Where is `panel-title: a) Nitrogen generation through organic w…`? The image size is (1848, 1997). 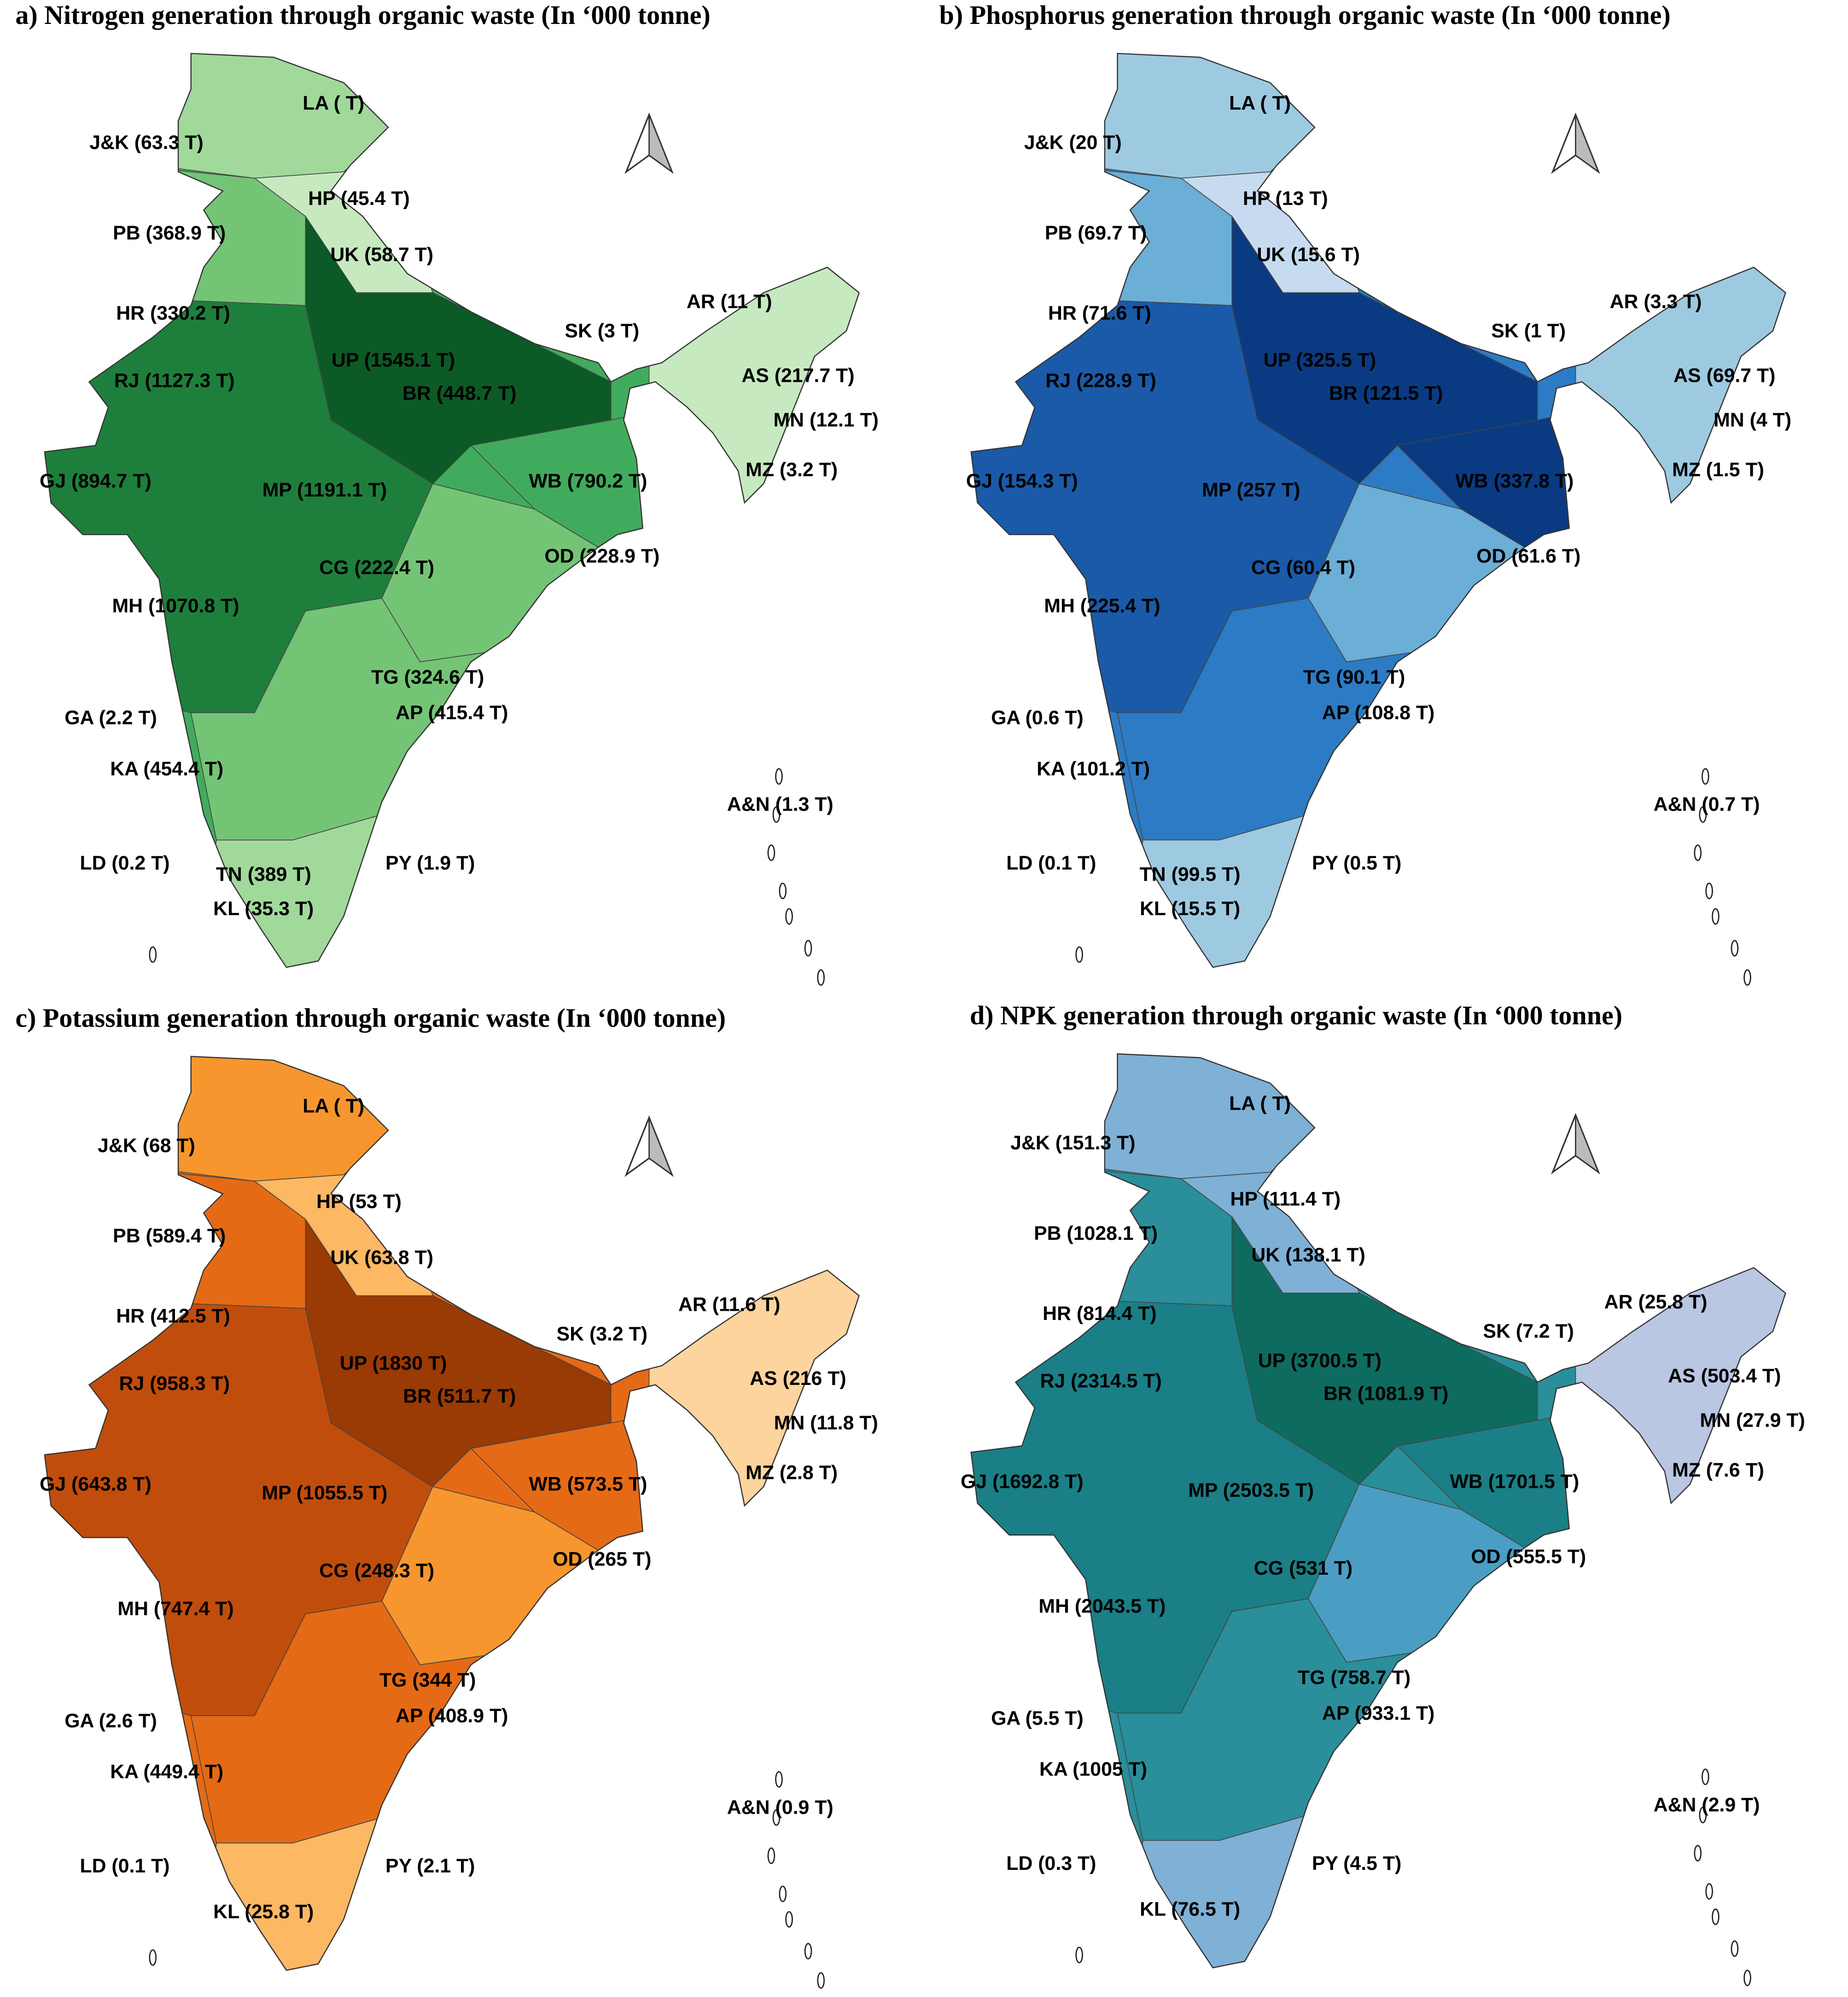
panel-title: a) Nitrogen generation through organic w… is located at coordinates (362, 15).